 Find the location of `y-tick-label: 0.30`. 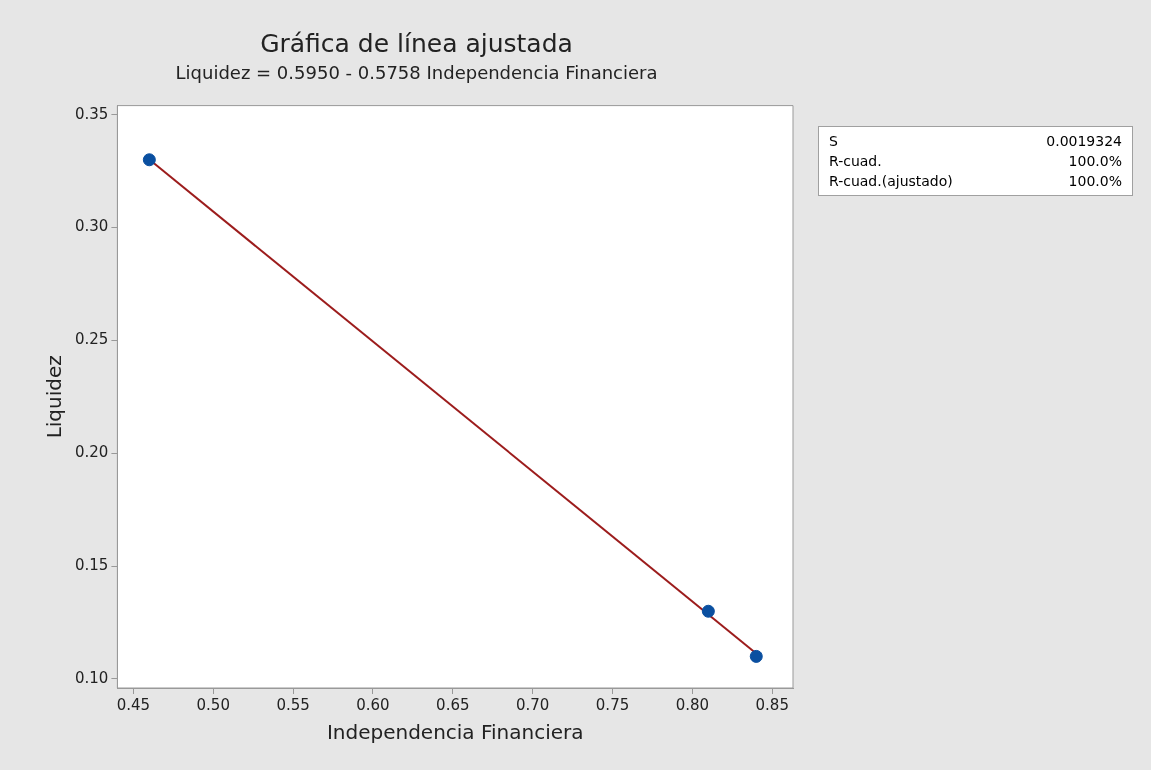

y-tick-label: 0.30 is located at coordinates (91, 226).